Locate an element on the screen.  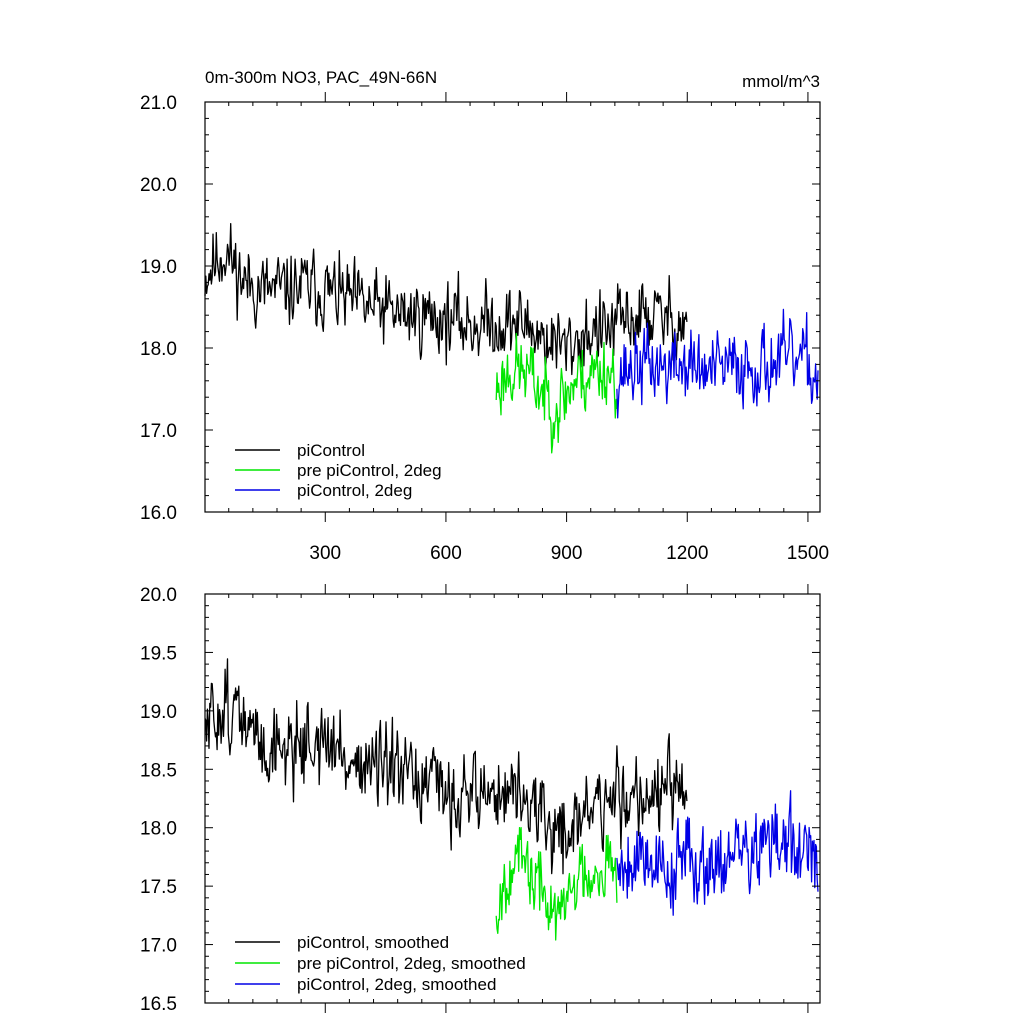
legend-label: piControl is located at coordinates (331, 450).